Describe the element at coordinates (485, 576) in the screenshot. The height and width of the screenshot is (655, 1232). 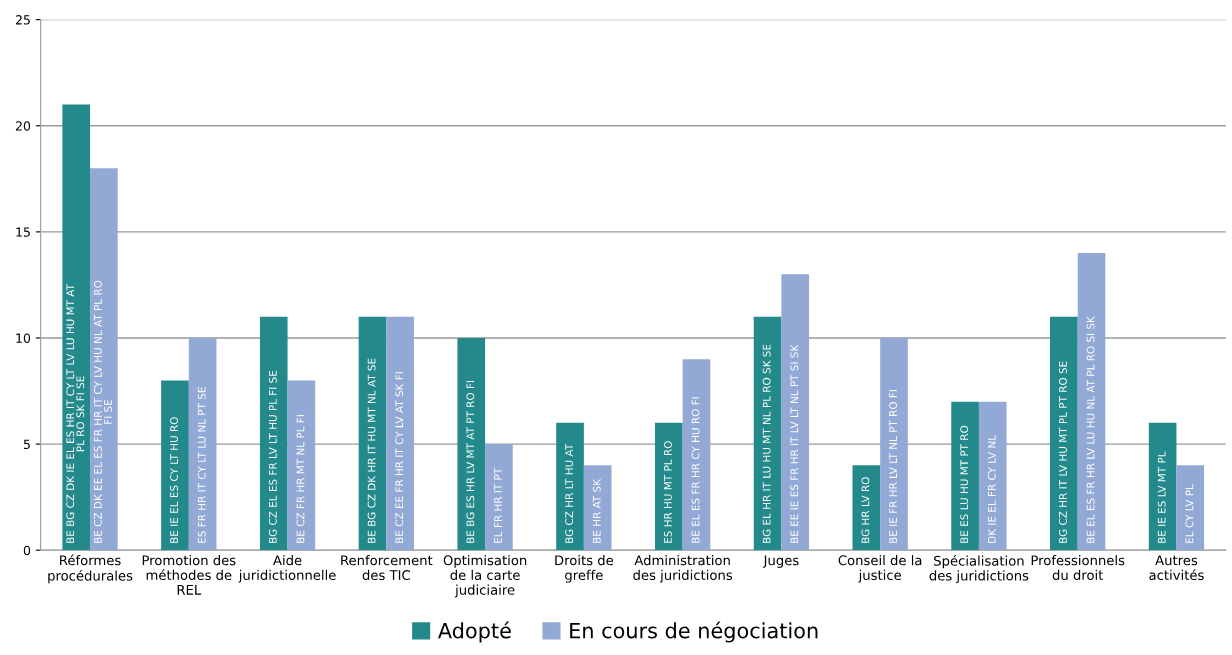
I see `x-tick-label: Optimisation de la carte judiciaire` at that location.